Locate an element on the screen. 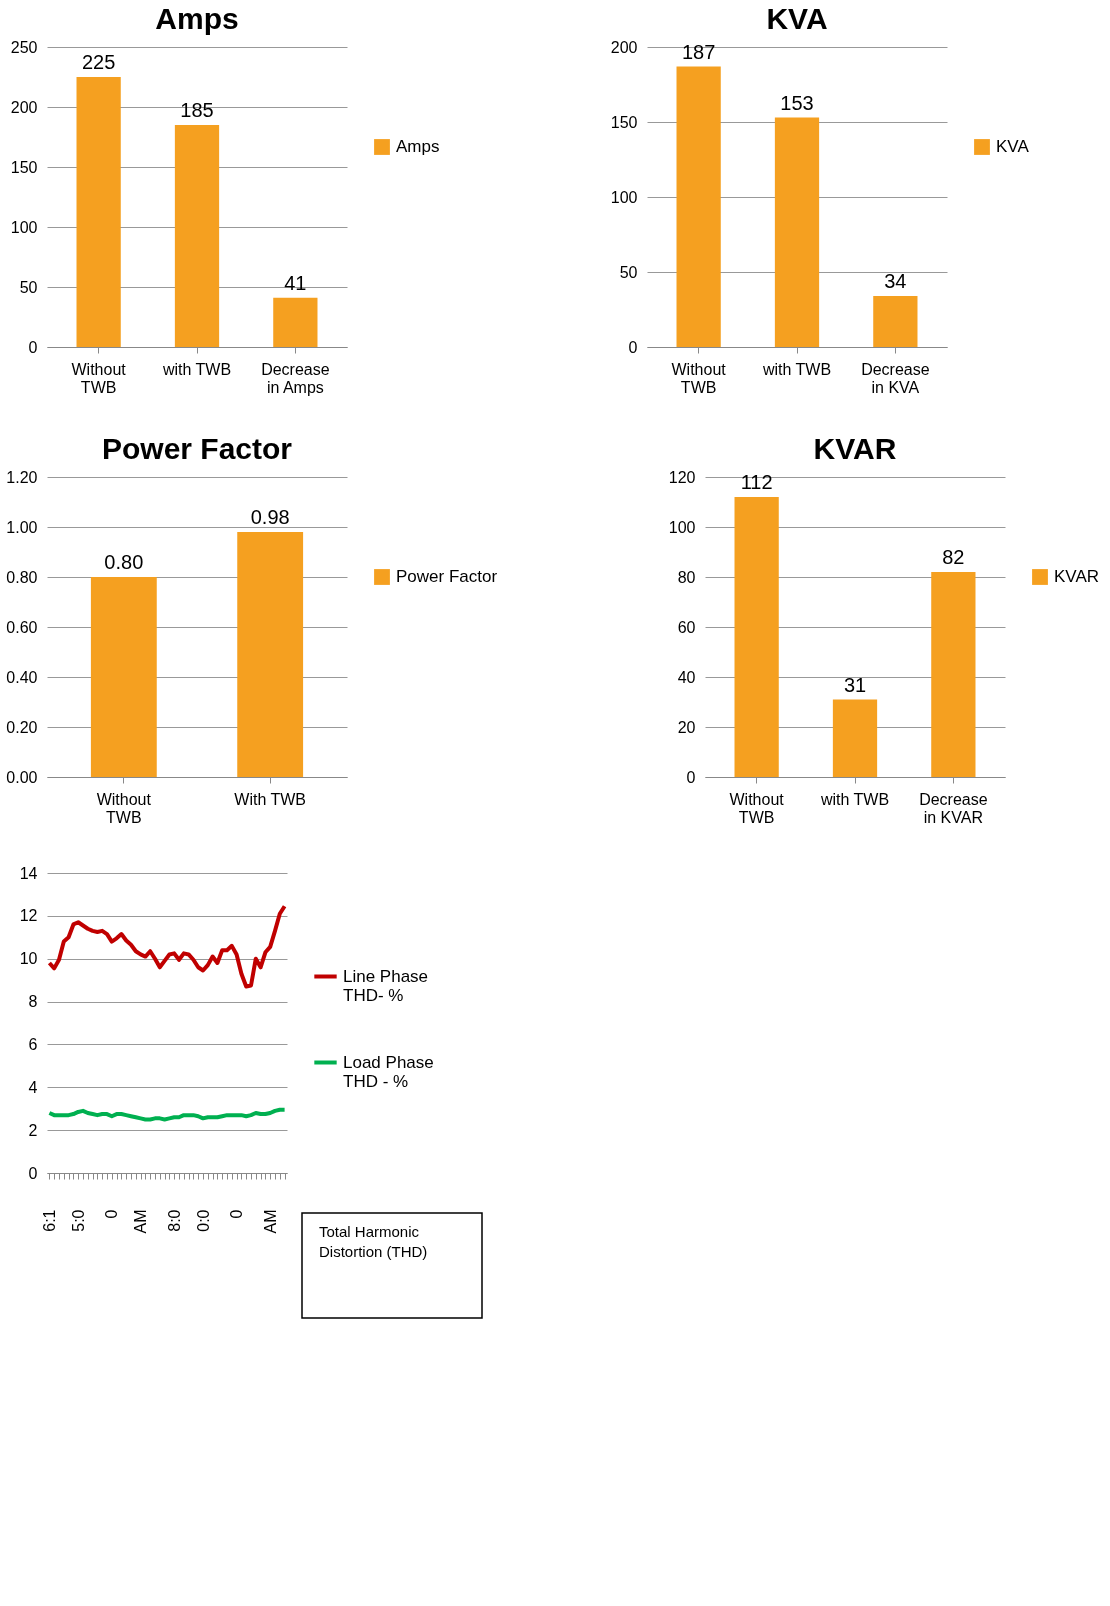 The image size is (1110, 1606). x-tick-label: Decrease in KVA is located at coordinates (895, 378).